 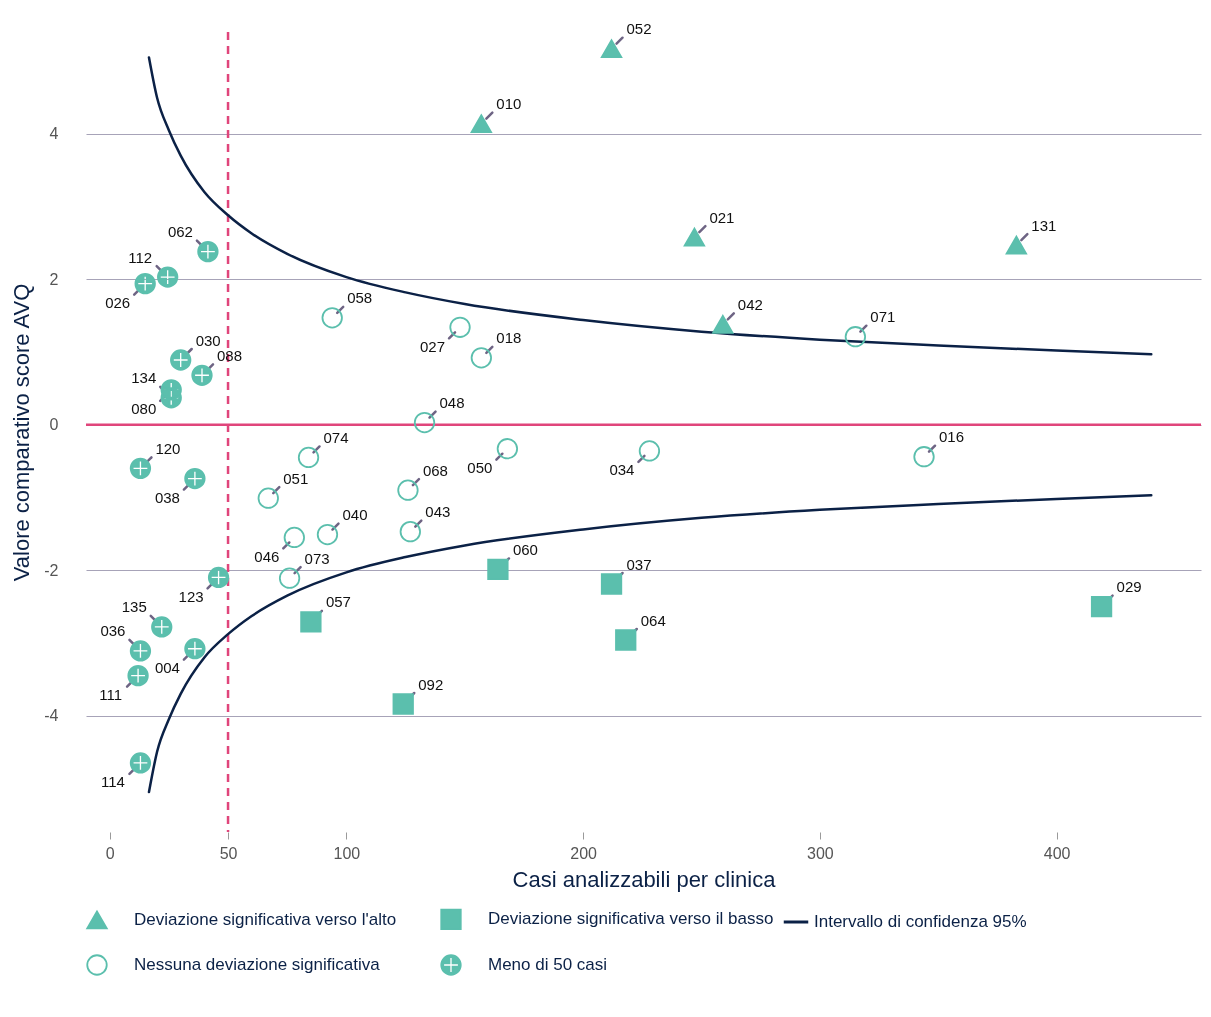 I want to click on x-tick-label: 50, so click(x=228, y=853).